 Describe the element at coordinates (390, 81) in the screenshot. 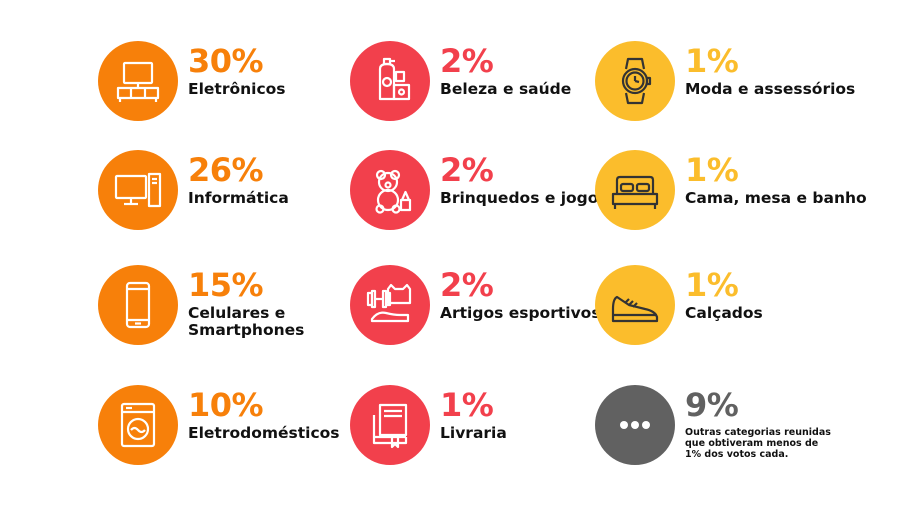

I see `cosmetics-icon` at that location.